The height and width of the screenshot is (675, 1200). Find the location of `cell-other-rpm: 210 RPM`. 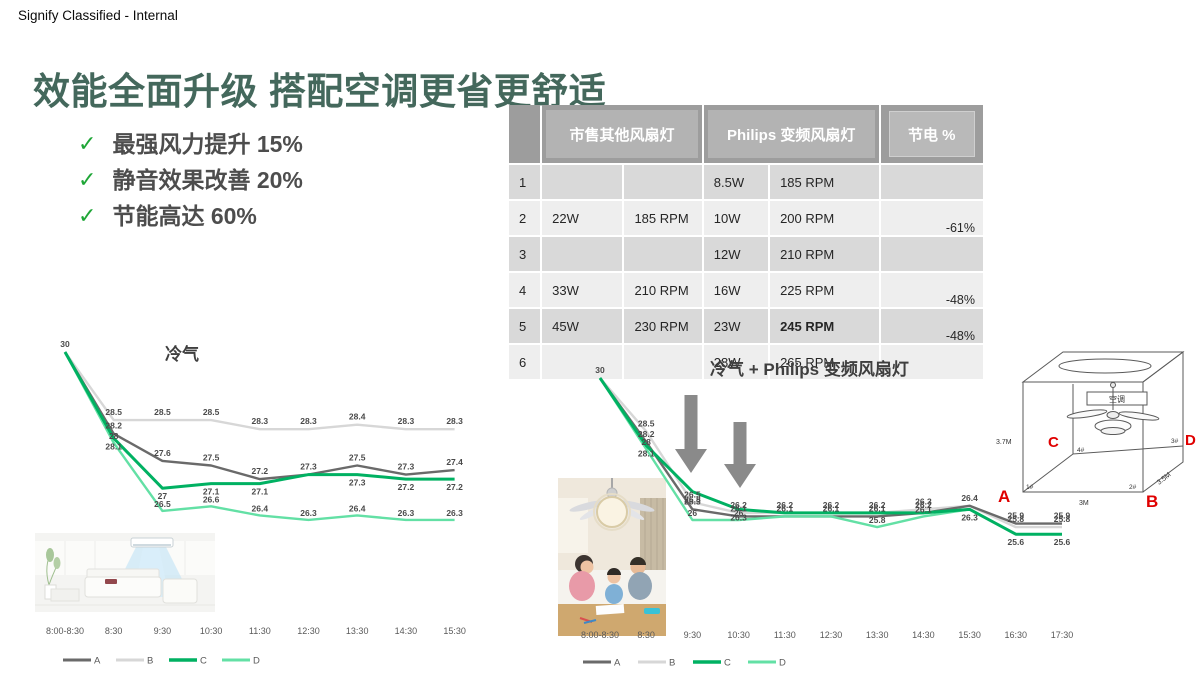

cell-other-rpm: 210 RPM is located at coordinates (663, 290).